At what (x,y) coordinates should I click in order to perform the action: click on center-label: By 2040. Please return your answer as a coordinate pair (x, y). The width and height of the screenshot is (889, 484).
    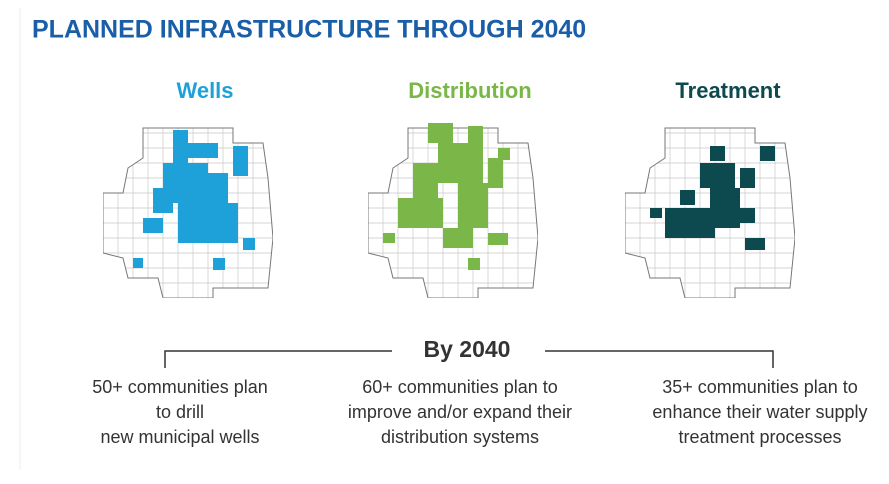
    Looking at the image, I should click on (467, 349).